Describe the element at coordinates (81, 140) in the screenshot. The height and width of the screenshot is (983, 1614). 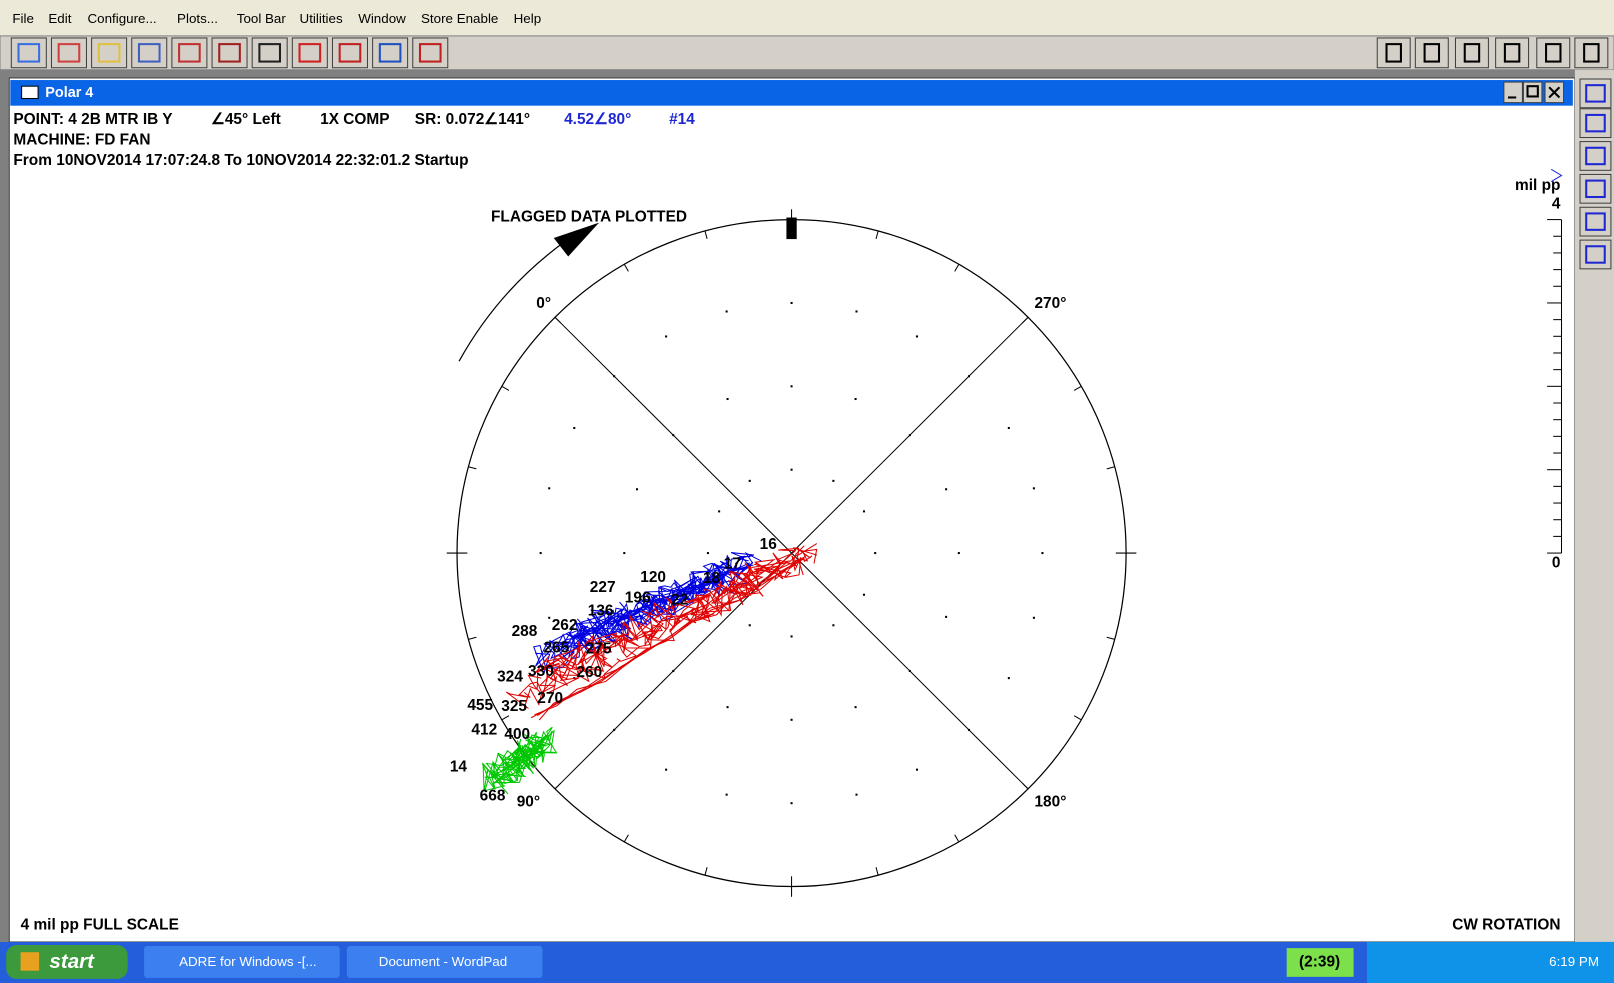
I see `machine: MACHINE: FD FAN` at that location.